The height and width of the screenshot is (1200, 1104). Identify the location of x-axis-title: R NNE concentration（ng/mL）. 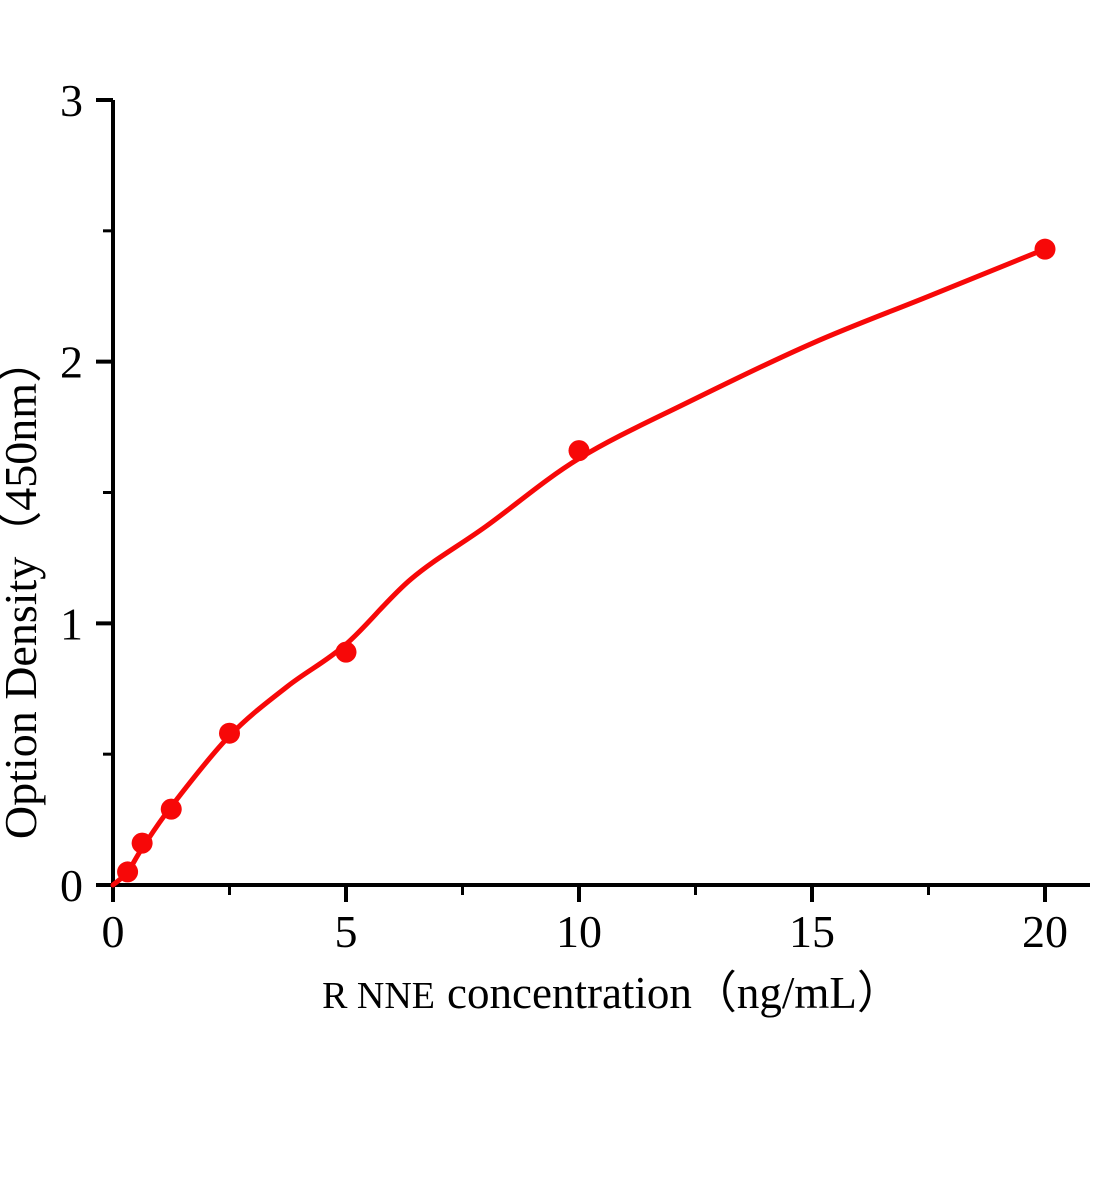
(612, 993).